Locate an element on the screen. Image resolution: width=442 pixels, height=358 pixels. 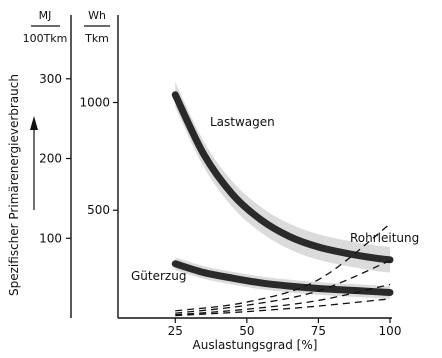
left-unit-numerator: MJ is located at coordinates (45, 15).